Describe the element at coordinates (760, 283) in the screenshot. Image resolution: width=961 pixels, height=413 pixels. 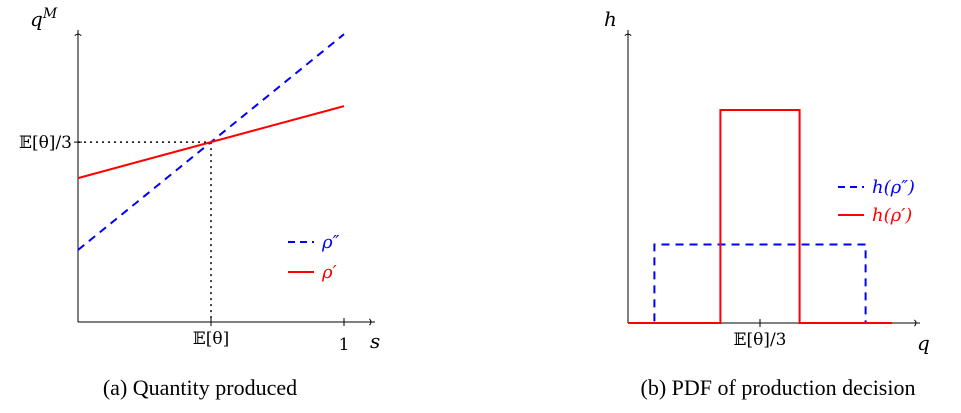
I see `series-line-blue` at that location.